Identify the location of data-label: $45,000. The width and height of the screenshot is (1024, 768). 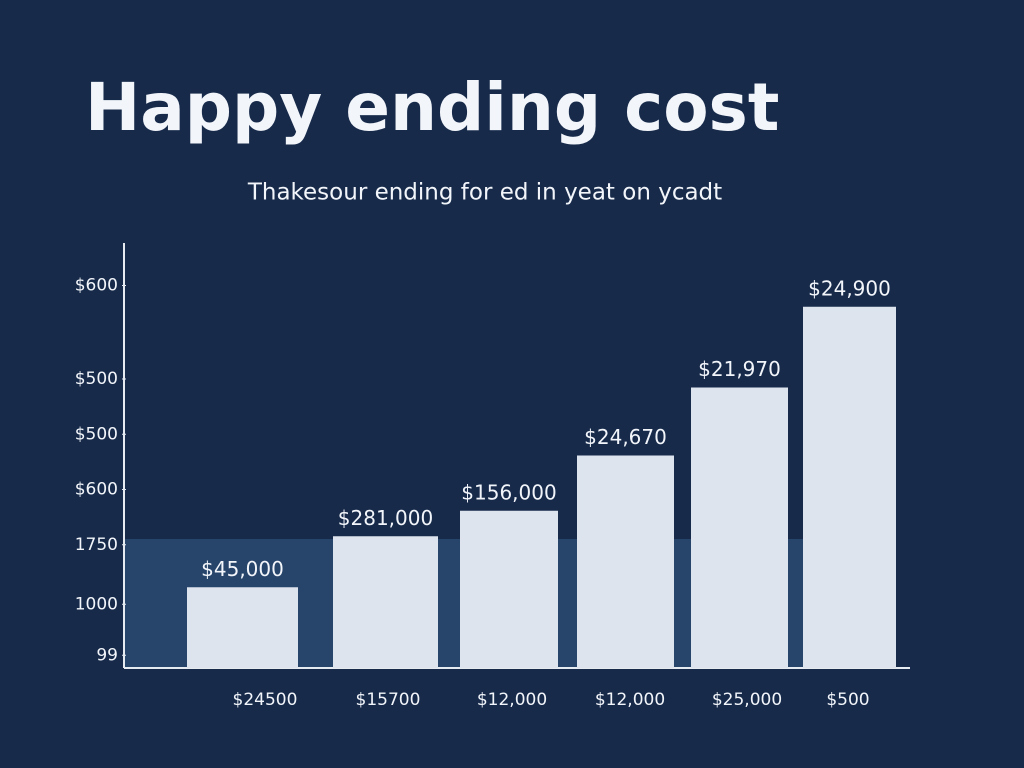
(242, 569).